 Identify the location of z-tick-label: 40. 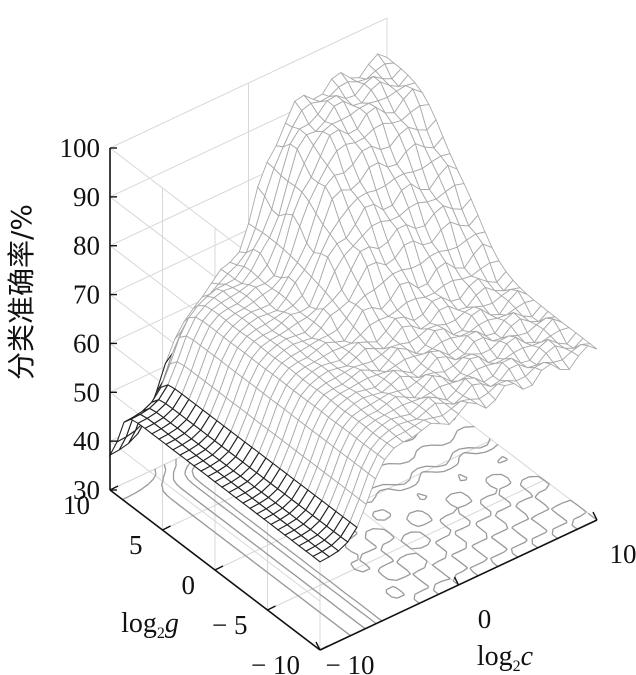
(86, 441).